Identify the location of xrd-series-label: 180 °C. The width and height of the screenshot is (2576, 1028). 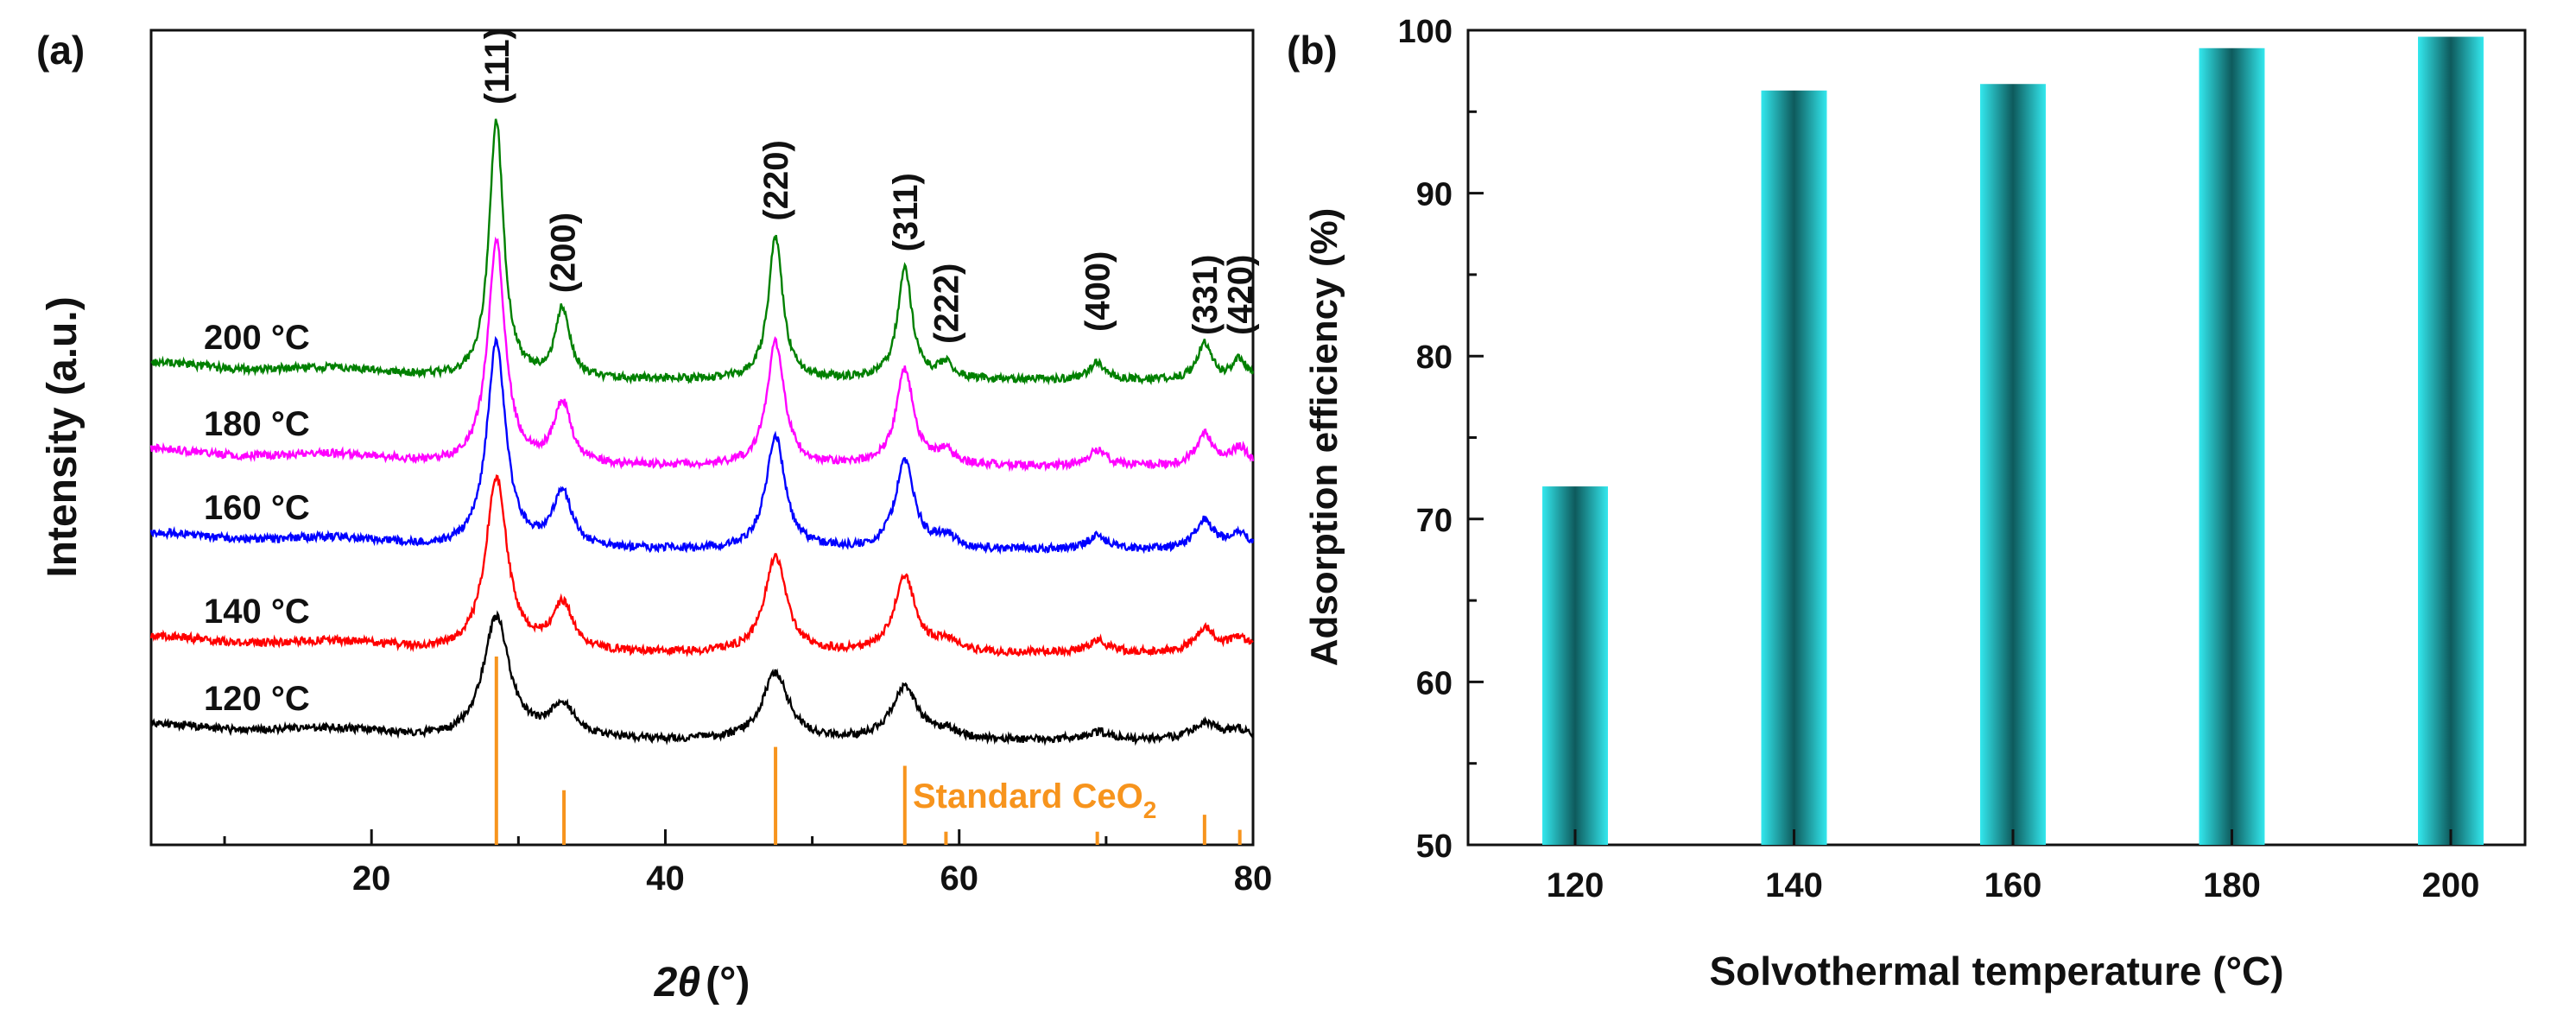
(257, 424).